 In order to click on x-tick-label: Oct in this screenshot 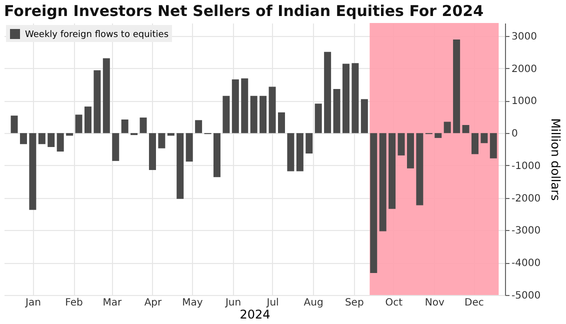, I will do `click(394, 303)`.